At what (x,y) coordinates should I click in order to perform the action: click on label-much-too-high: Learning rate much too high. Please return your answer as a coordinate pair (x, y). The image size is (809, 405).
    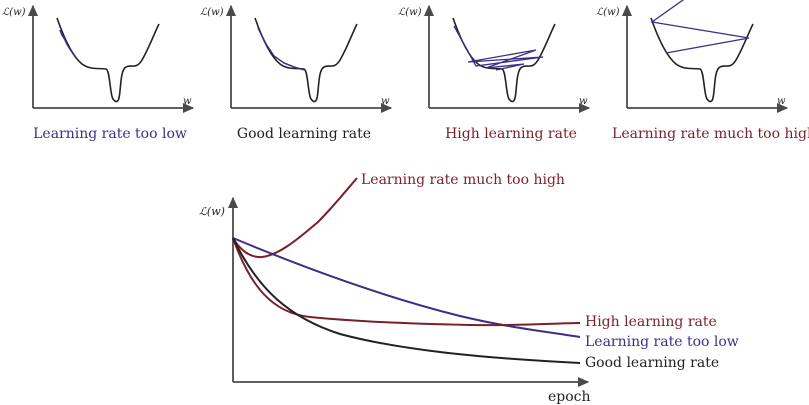
    Looking at the image, I should click on (463, 180).